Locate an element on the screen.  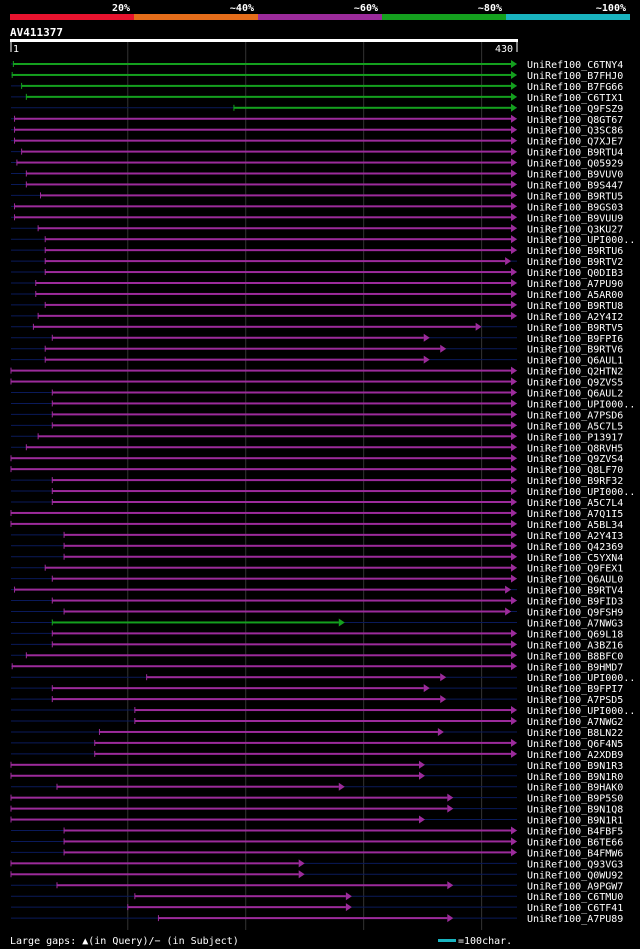
hit-label: UniRef100_A5C7L5 is located at coordinates (575, 426).